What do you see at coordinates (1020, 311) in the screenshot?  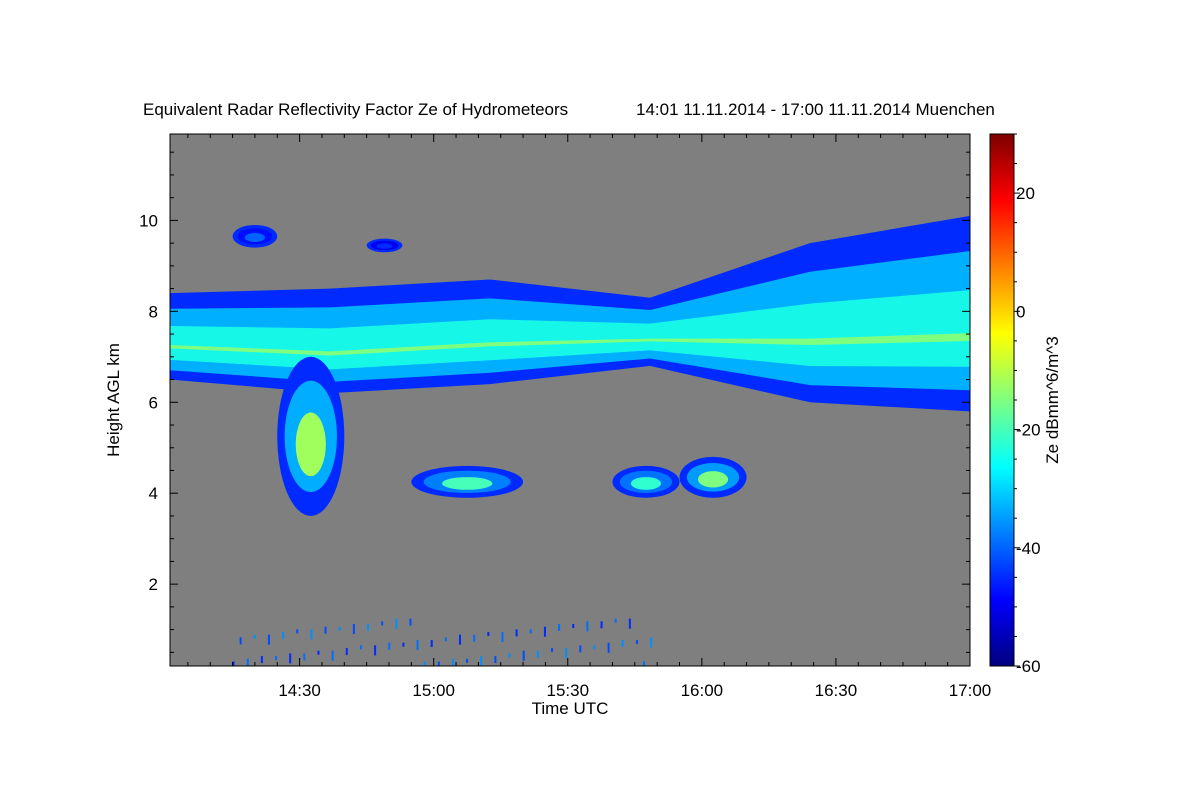 I see `colorbar-tick-label: 0` at bounding box center [1020, 311].